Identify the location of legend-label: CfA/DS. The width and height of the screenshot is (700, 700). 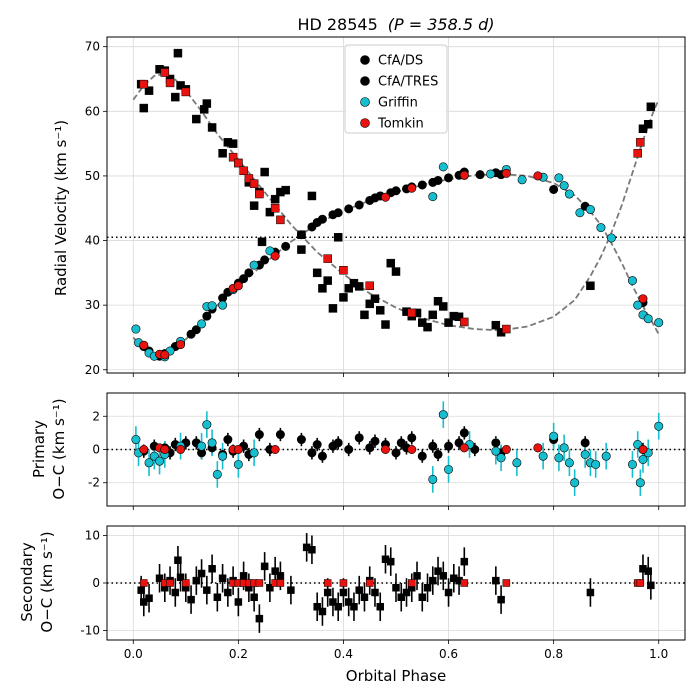
(400, 61).